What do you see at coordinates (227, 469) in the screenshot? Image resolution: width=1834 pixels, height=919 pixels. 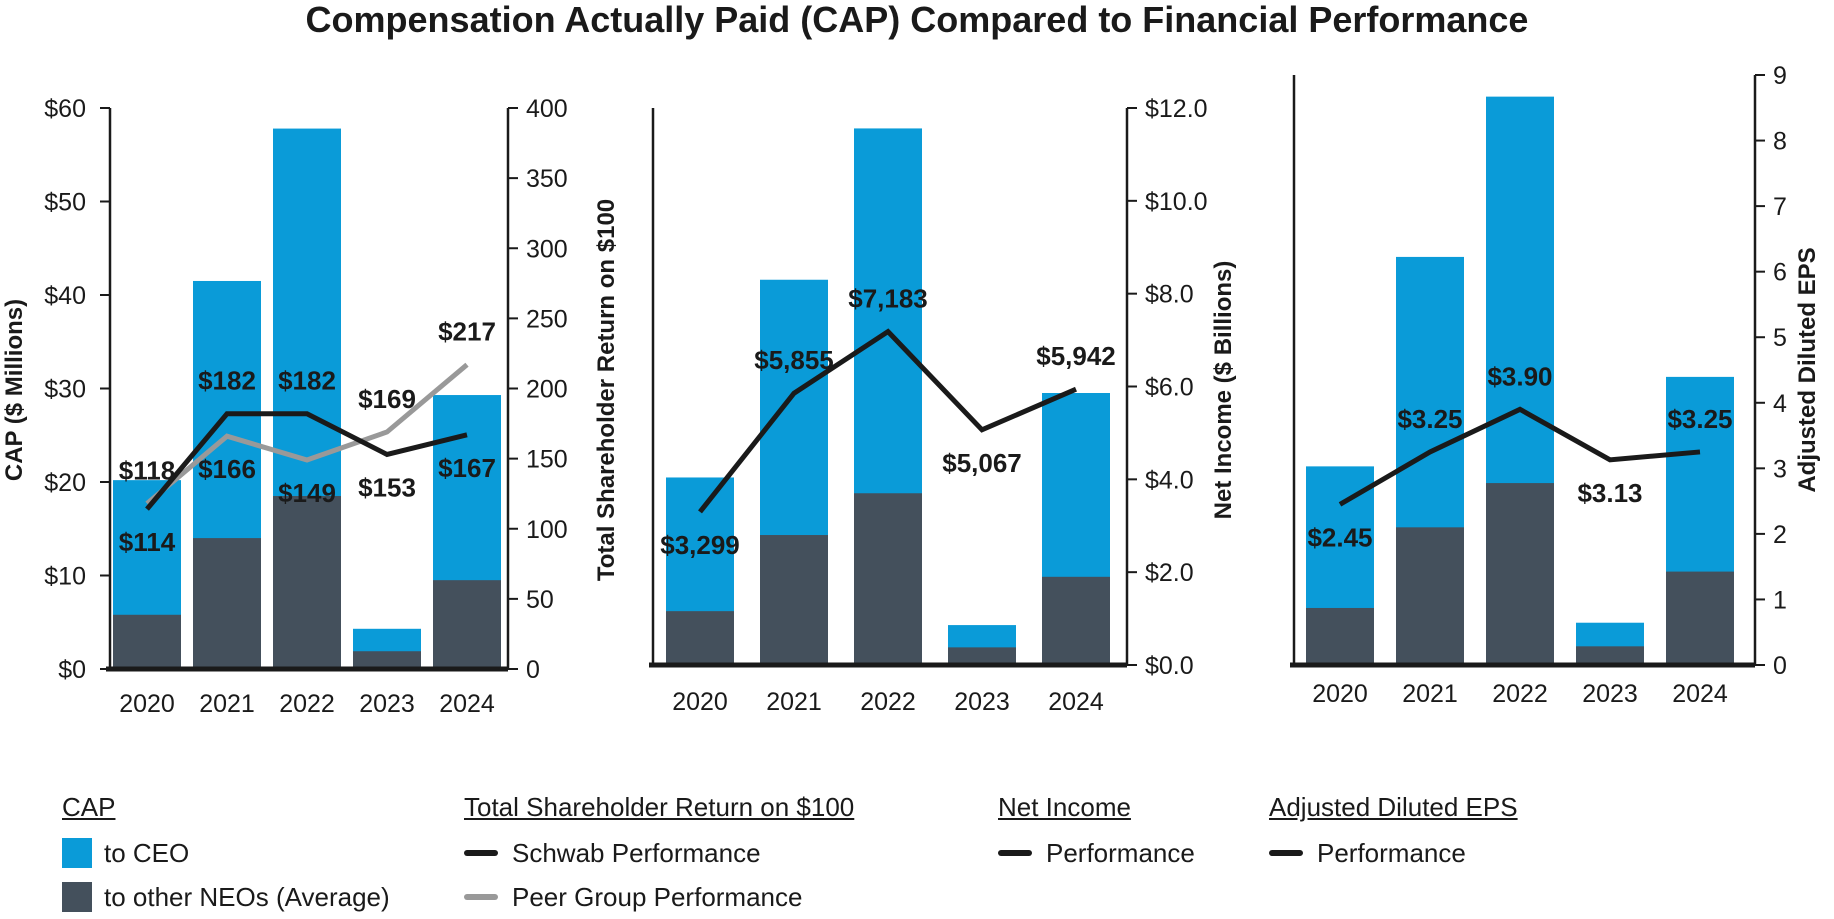 I see `data-label-peer-group-performance-2021: $166` at bounding box center [227, 469].